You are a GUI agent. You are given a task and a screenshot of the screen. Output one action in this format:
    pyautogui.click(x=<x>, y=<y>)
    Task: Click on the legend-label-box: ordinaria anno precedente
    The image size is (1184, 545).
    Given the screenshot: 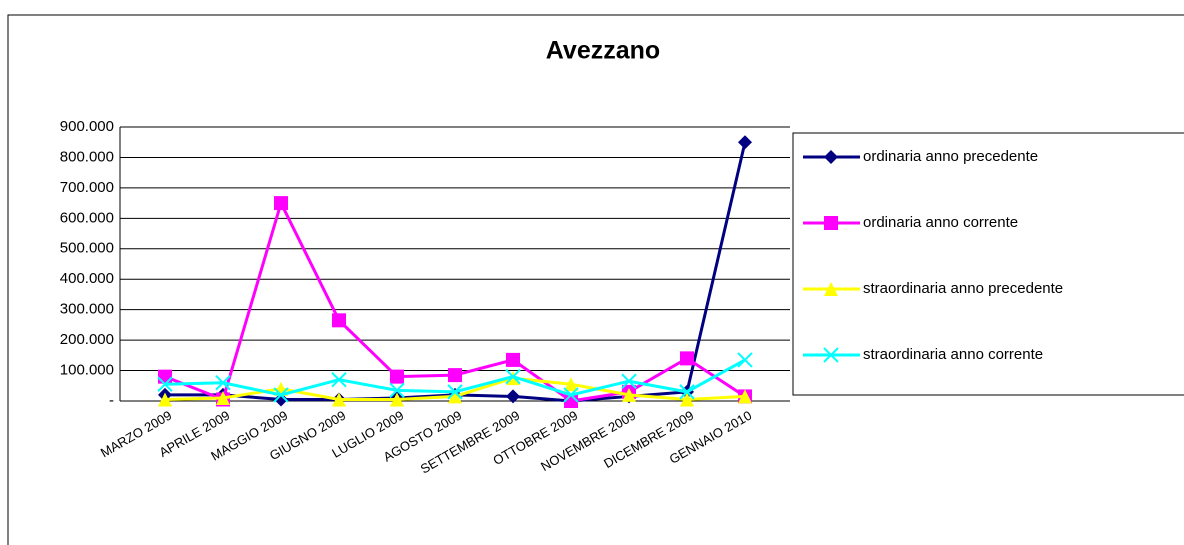 What is the action you would take?
    pyautogui.click(x=951, y=156)
    